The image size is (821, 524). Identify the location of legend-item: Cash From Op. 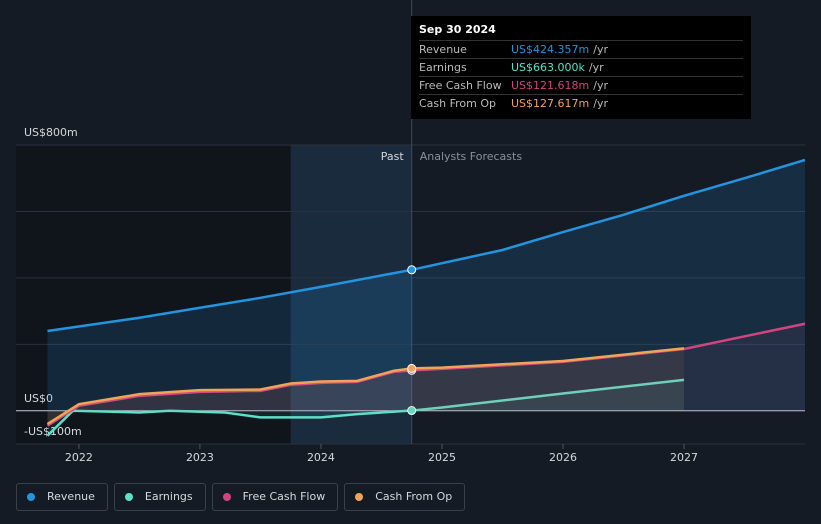
(405, 497).